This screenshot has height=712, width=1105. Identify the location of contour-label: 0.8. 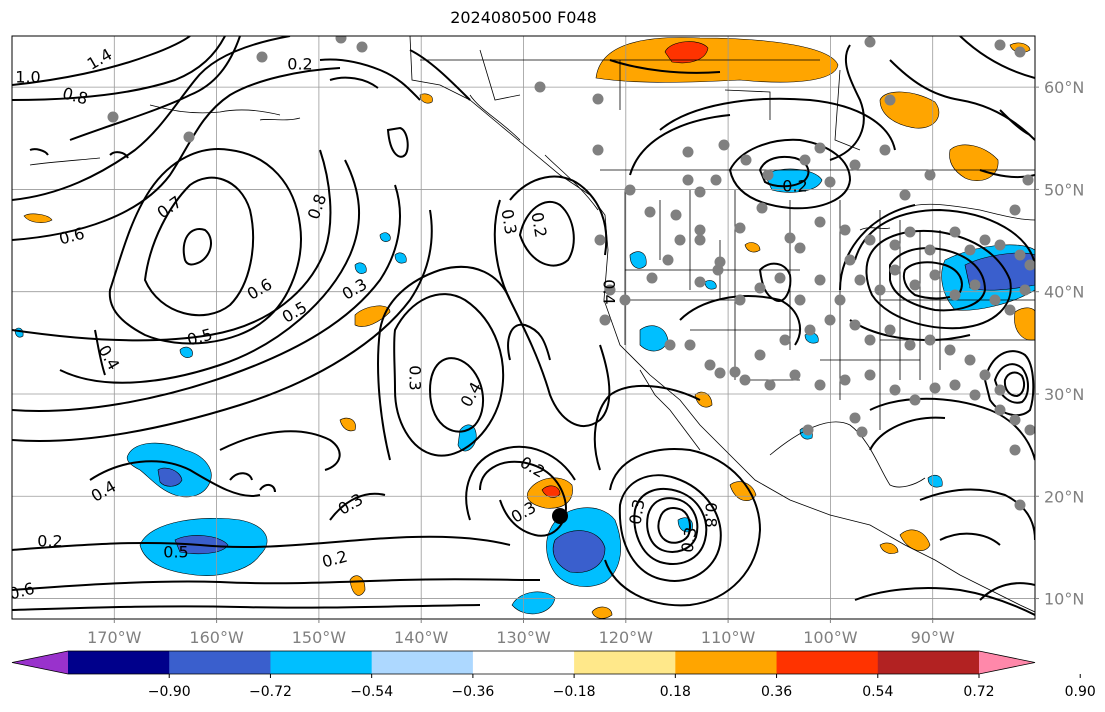
(711, 514).